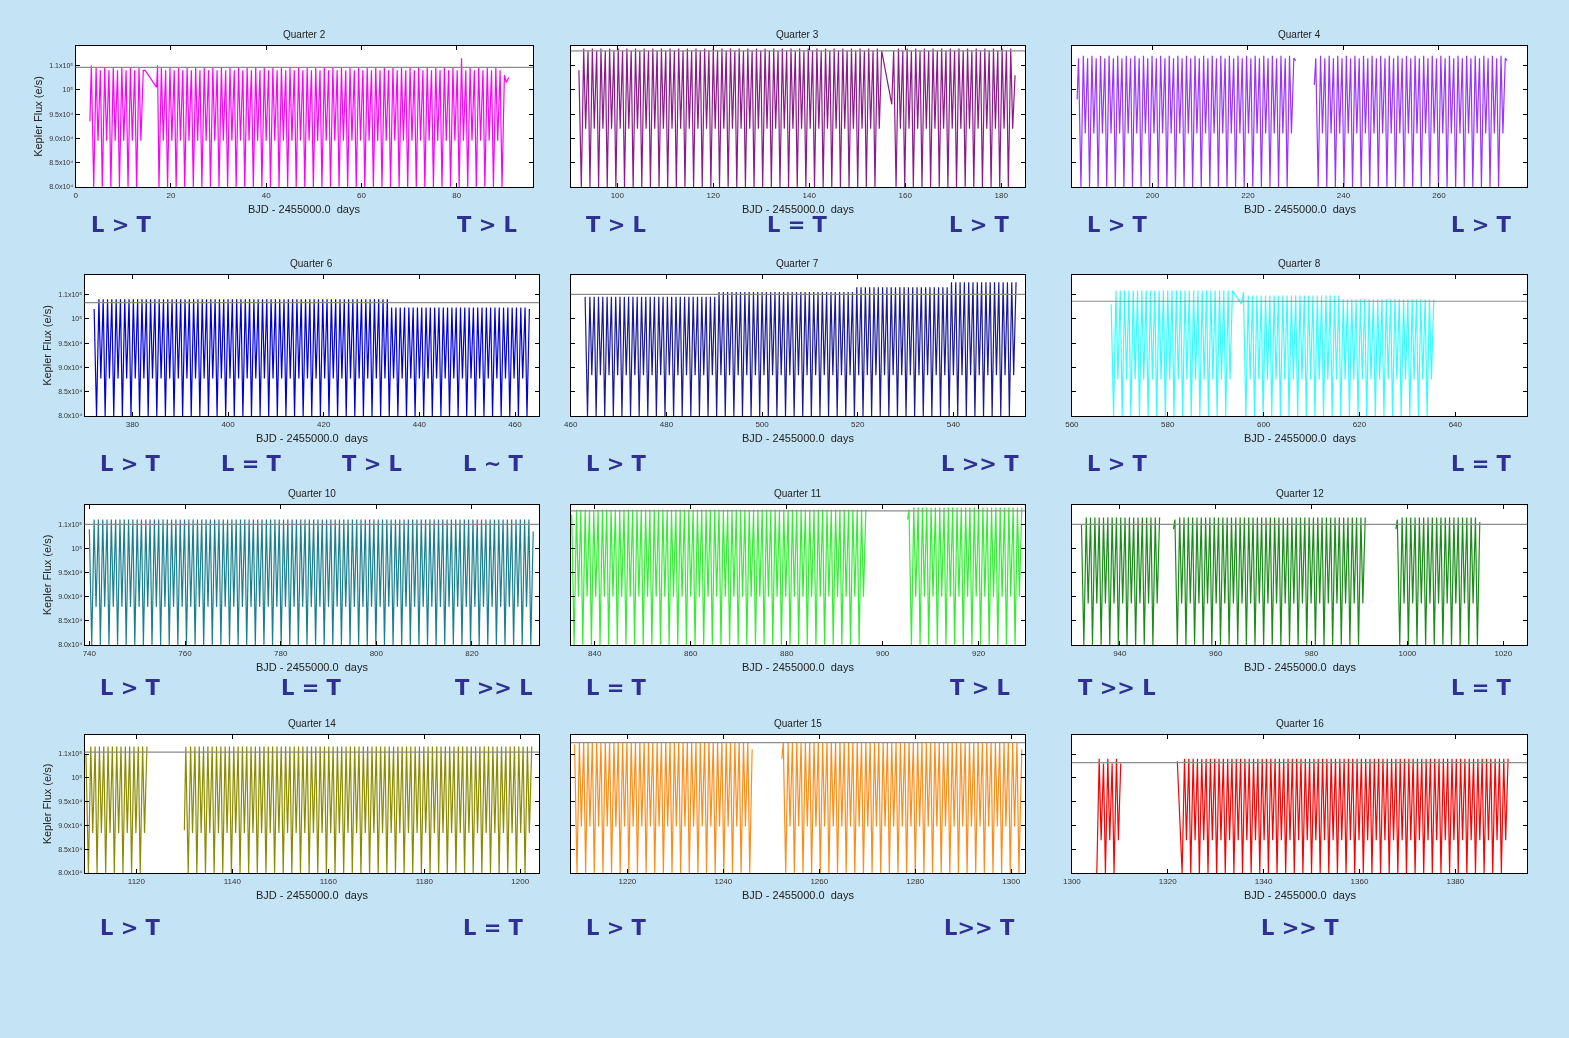 The height and width of the screenshot is (1038, 1569). I want to click on x-tick-label: 1260, so click(819, 881).